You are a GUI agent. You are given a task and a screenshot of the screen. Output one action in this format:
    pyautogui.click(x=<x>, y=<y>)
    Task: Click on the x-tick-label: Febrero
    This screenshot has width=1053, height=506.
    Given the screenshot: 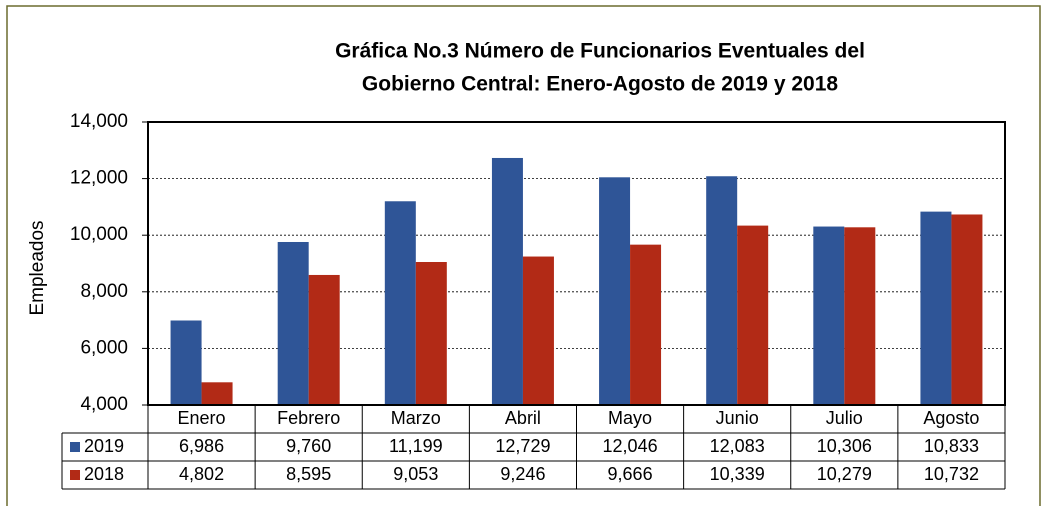 What is the action you would take?
    pyautogui.click(x=308, y=418)
    